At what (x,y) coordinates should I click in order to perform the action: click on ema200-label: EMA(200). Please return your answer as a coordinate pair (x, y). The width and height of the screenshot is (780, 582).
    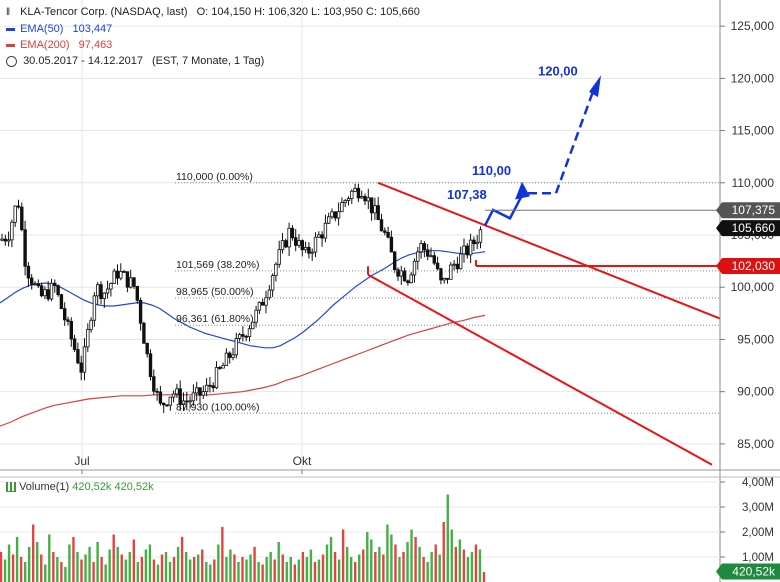
    Looking at the image, I should click on (45, 45).